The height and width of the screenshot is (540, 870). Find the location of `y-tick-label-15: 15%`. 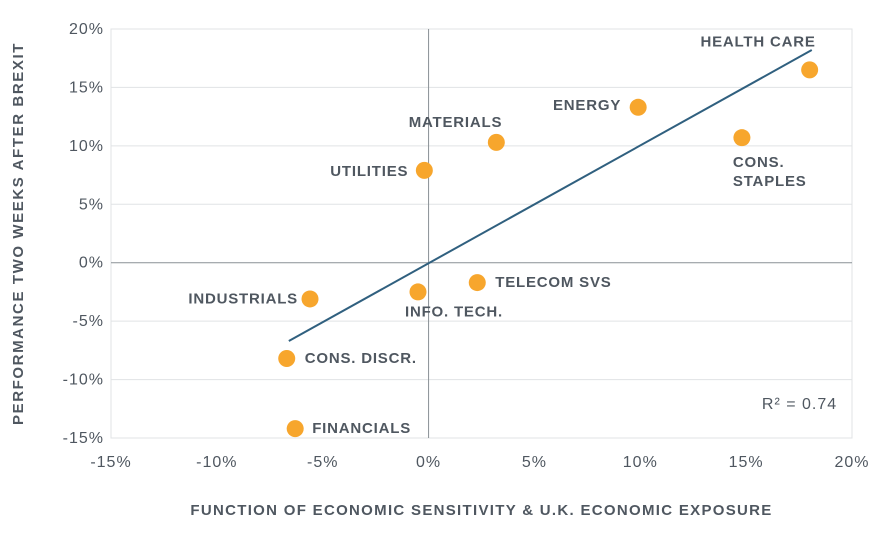

y-tick-label-15: 15% is located at coordinates (86, 87).